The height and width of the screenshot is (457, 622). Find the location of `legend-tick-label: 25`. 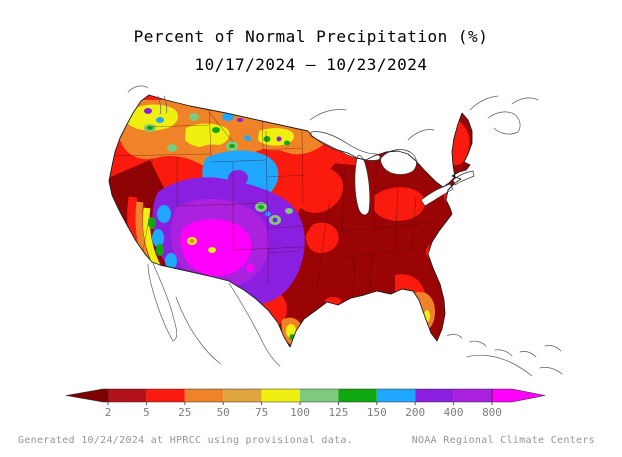

legend-tick-label: 25 is located at coordinates (184, 412).